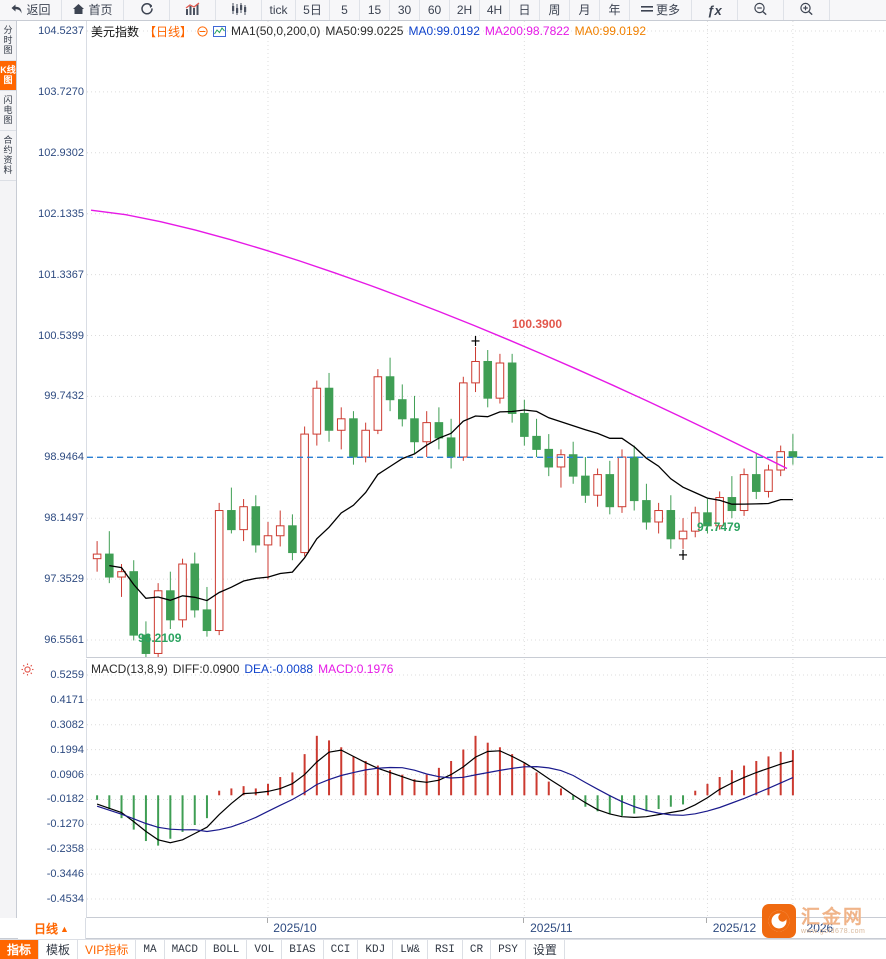 The width and height of the screenshot is (886, 959). I want to click on macd-tick-label: -0.4534, so click(65, 899).